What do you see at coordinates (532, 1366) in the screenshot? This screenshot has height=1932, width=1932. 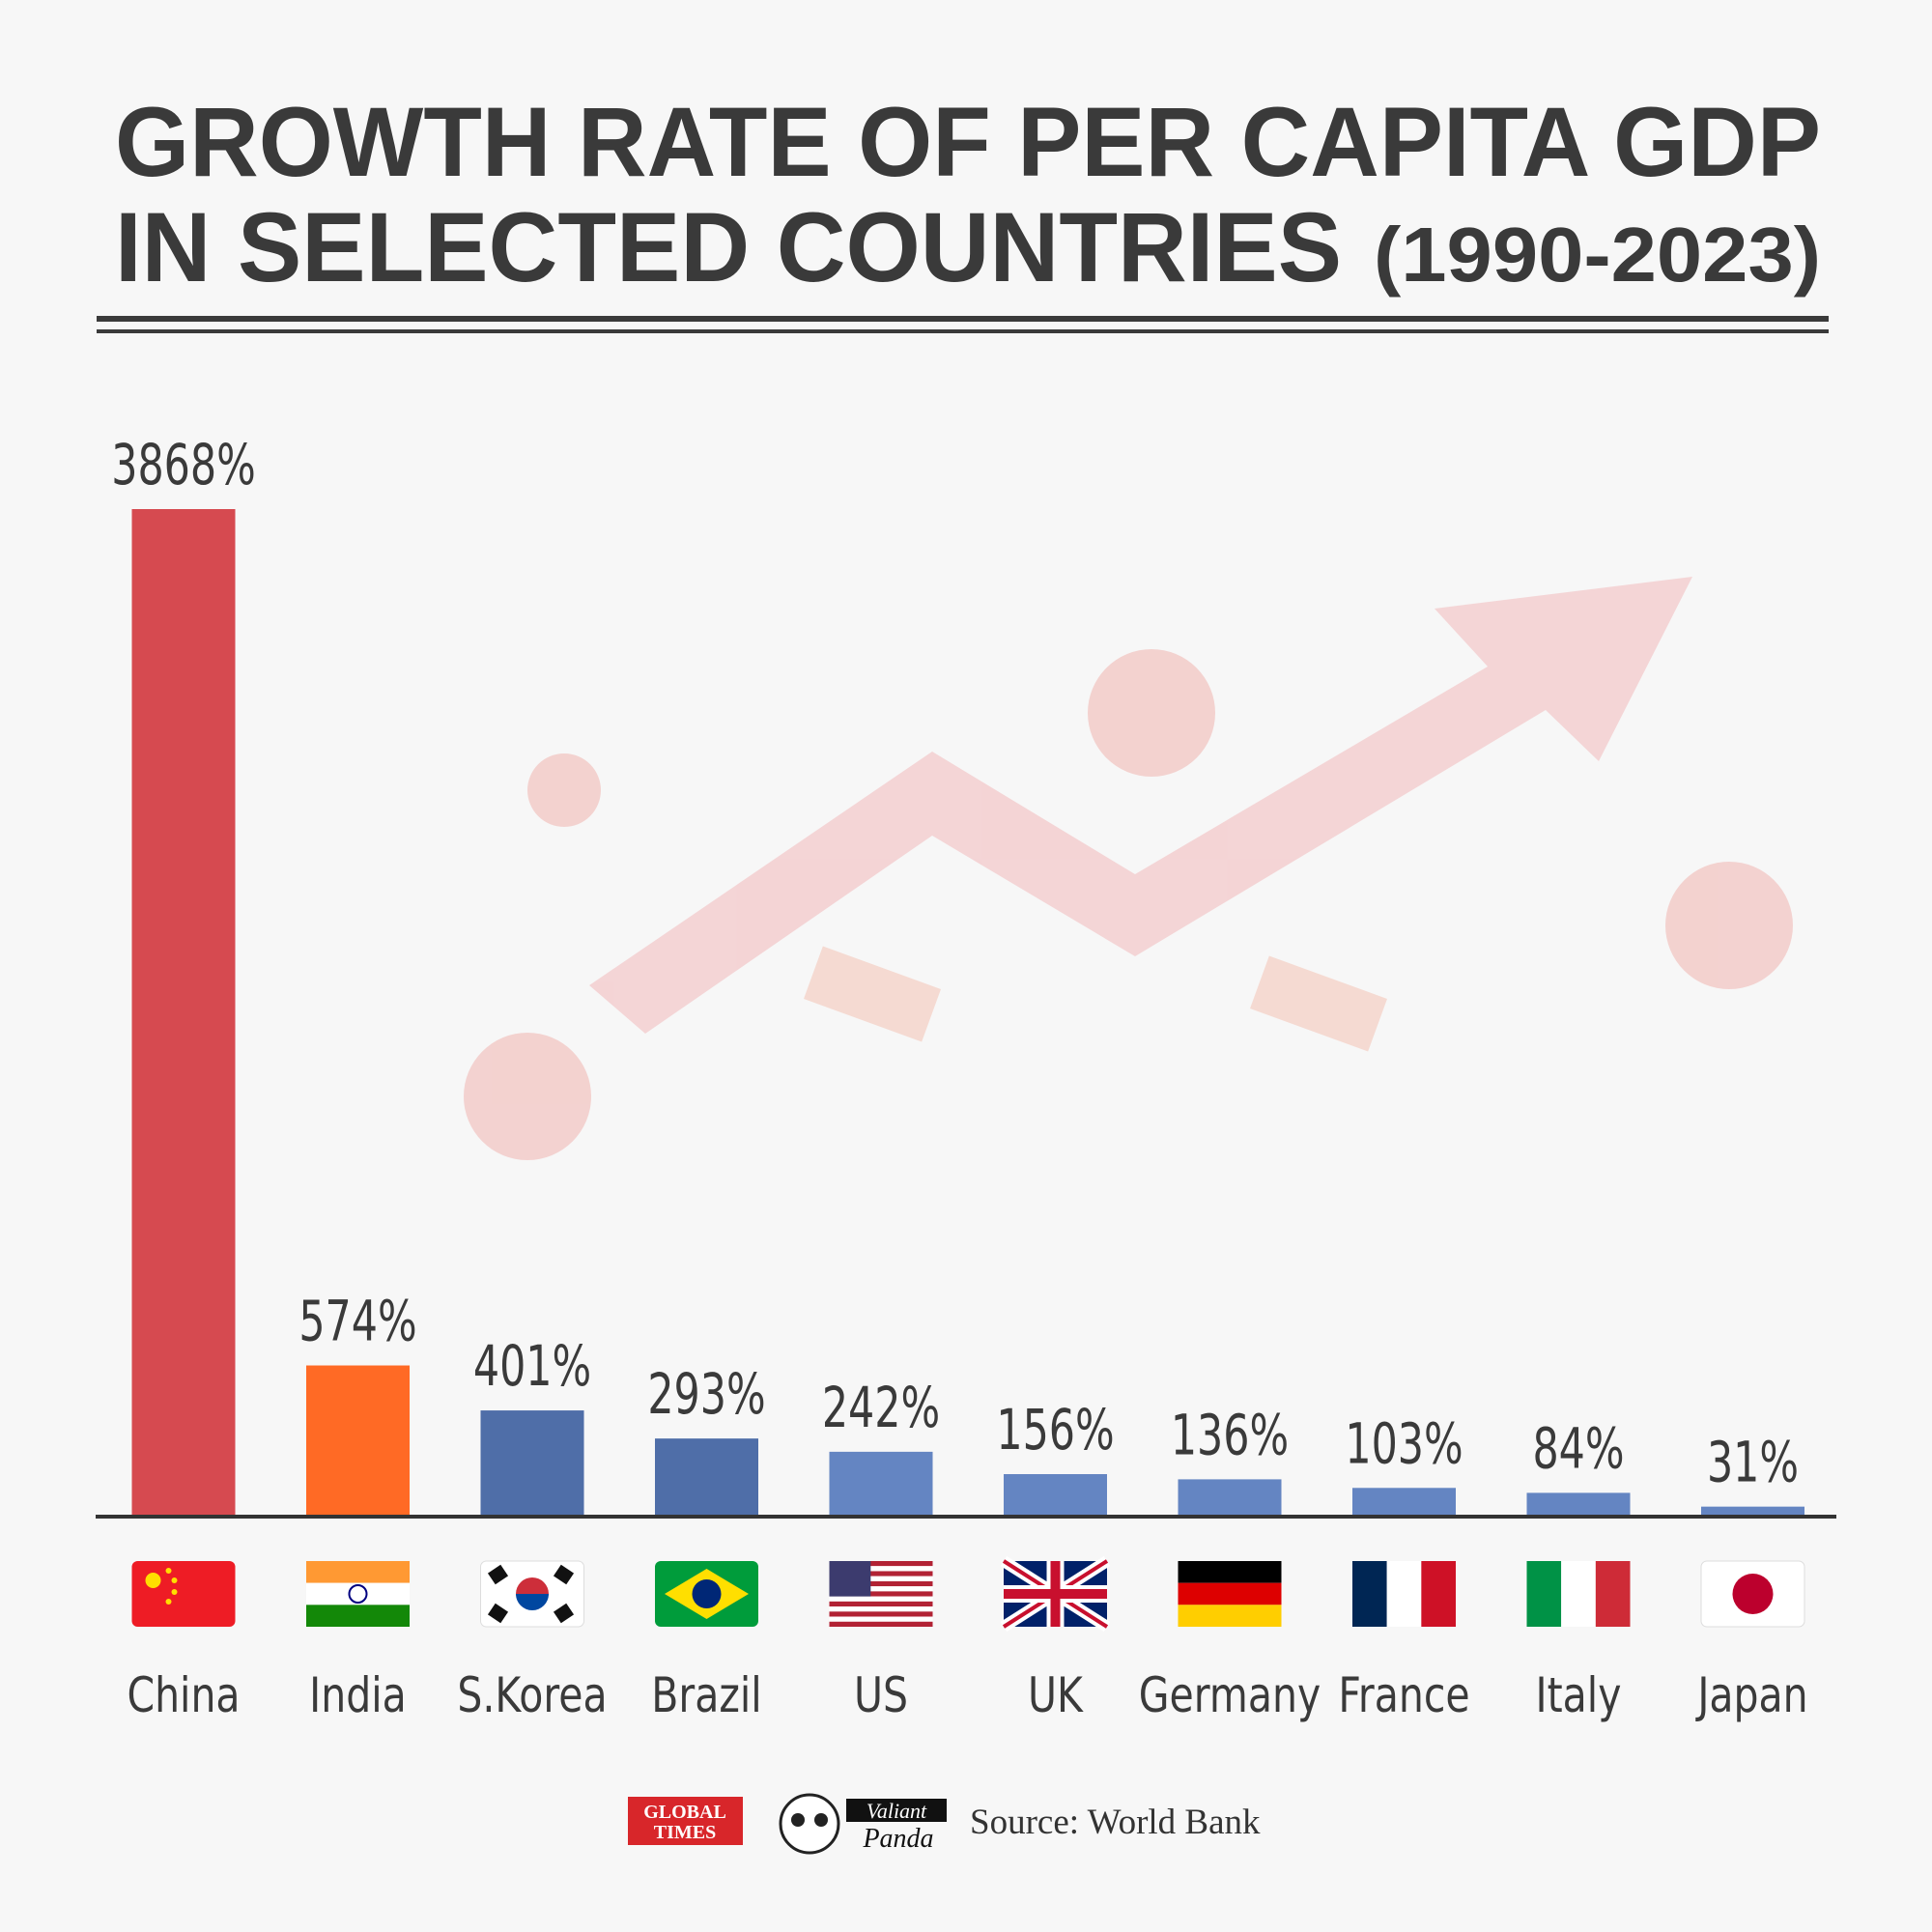 I see `value-label: 401%` at bounding box center [532, 1366].